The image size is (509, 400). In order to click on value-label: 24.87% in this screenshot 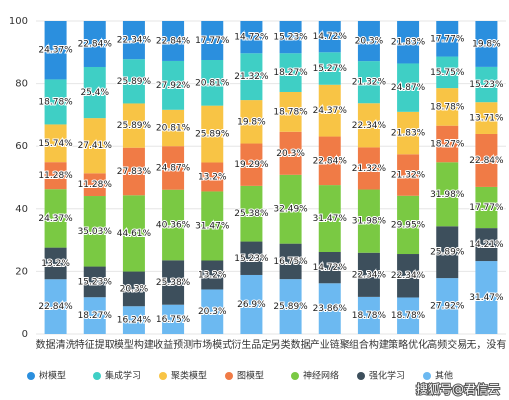, I will do `click(173, 168)`.